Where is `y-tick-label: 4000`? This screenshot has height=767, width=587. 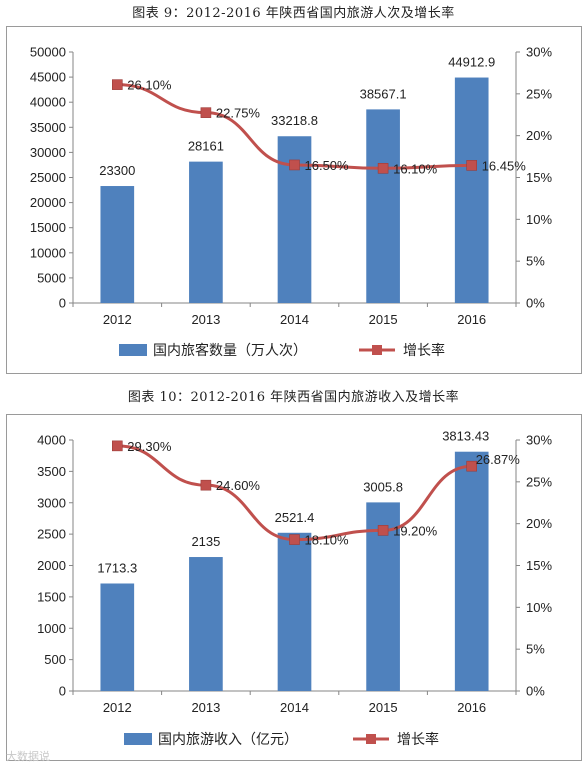 y-tick-label: 4000 is located at coordinates (51, 440).